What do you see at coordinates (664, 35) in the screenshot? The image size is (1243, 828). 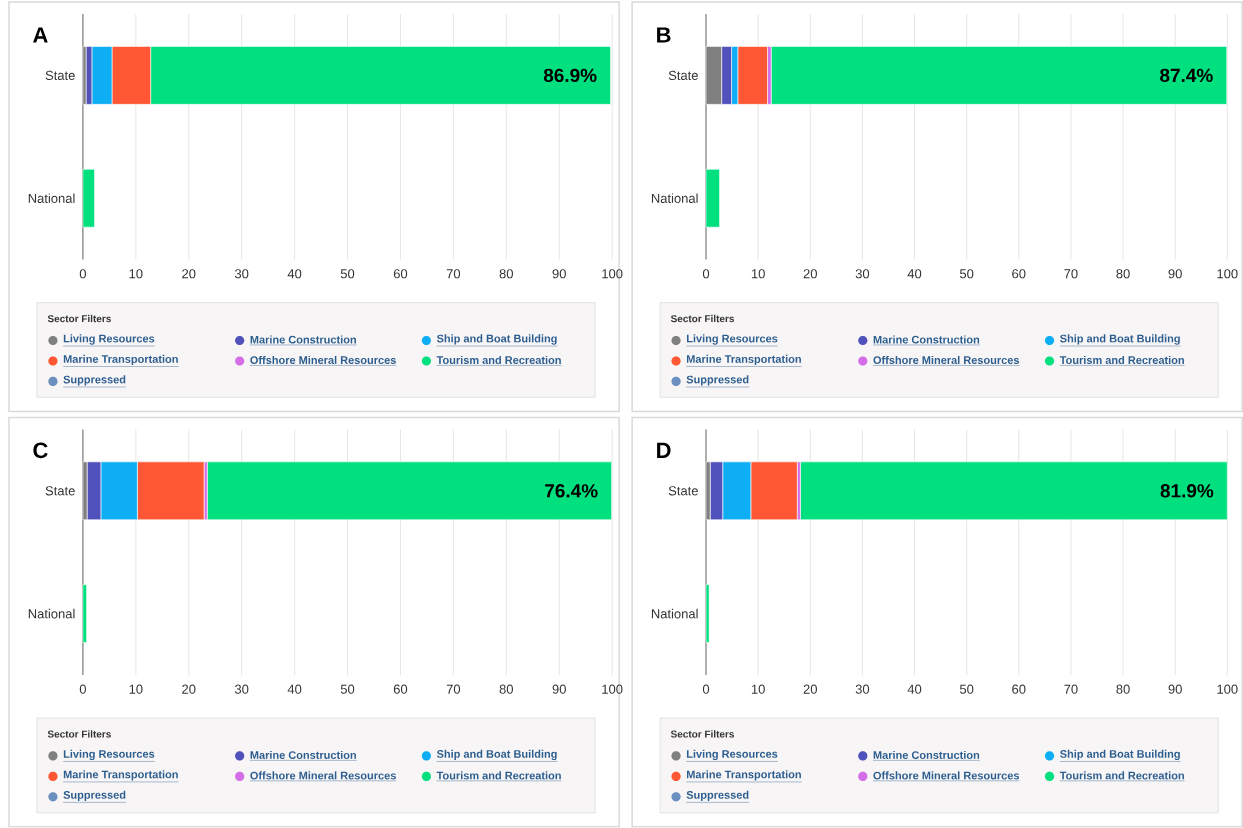 I see `chart-title: B` at bounding box center [664, 35].